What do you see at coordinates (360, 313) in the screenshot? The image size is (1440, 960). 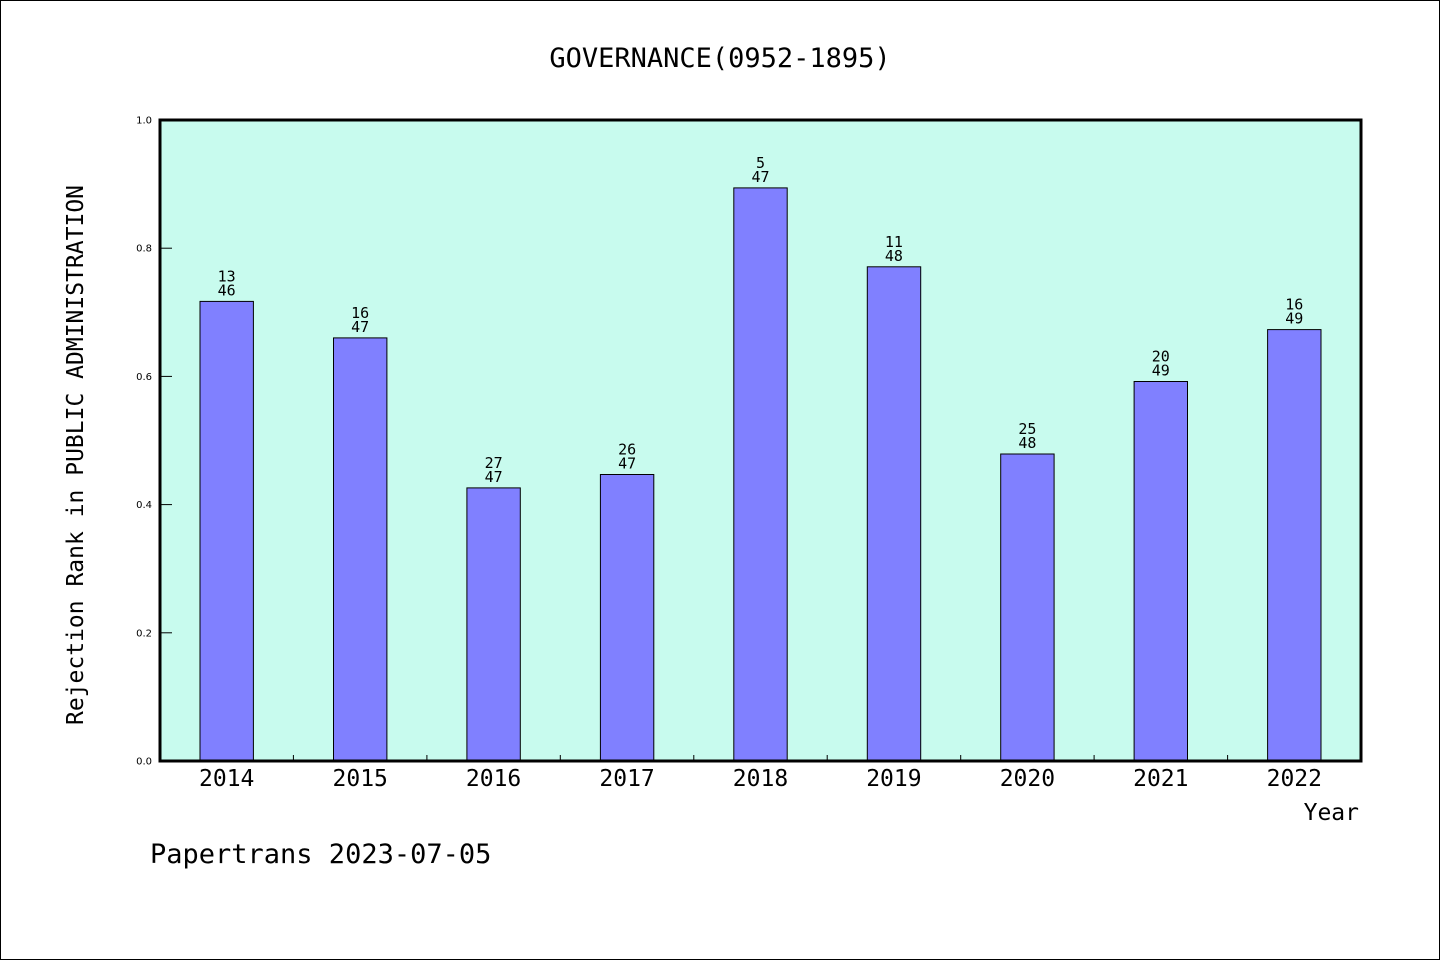 I see `bar-label-rank-2015: 16` at bounding box center [360, 313].